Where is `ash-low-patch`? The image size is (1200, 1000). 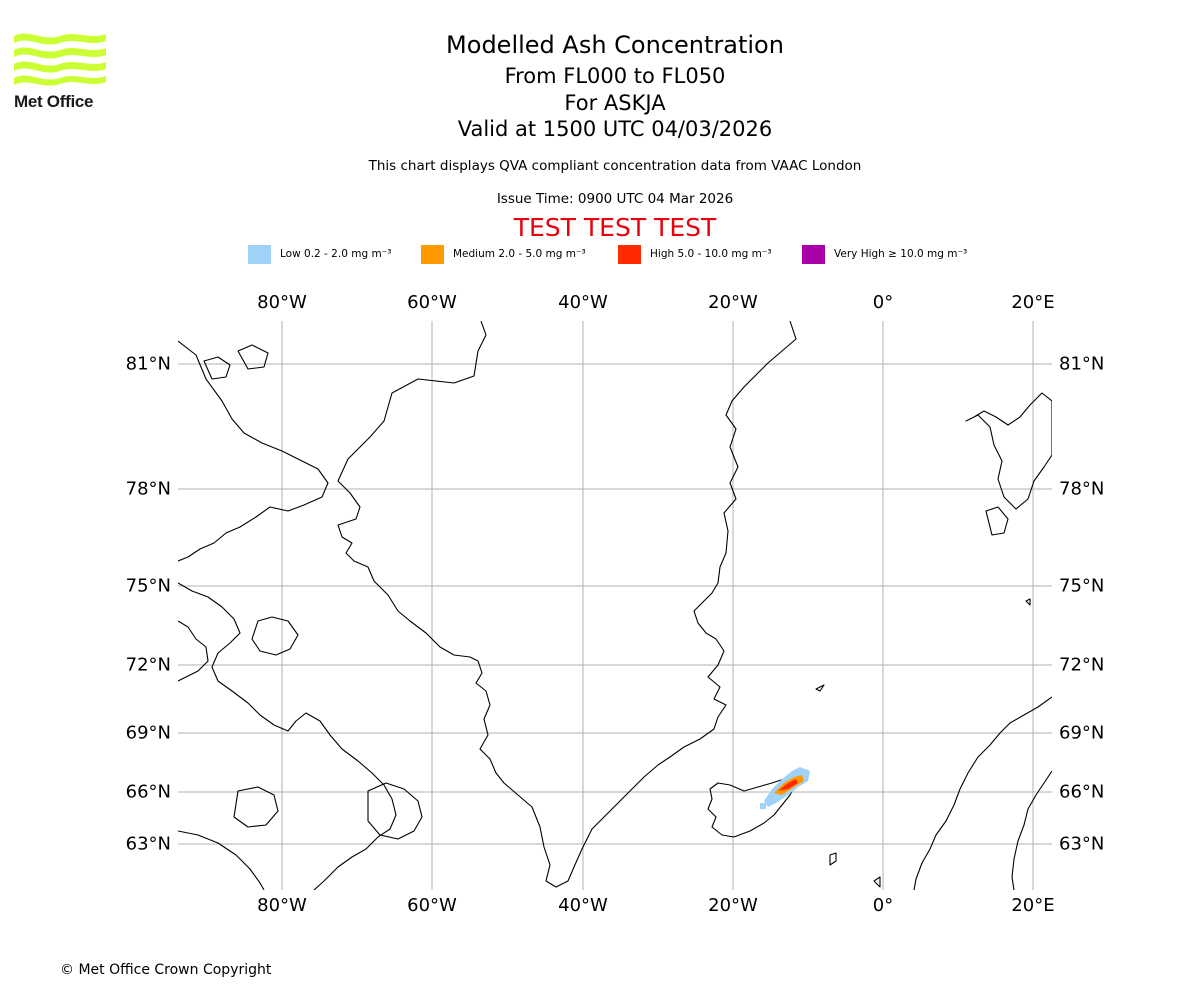 ash-low-patch is located at coordinates (763, 806).